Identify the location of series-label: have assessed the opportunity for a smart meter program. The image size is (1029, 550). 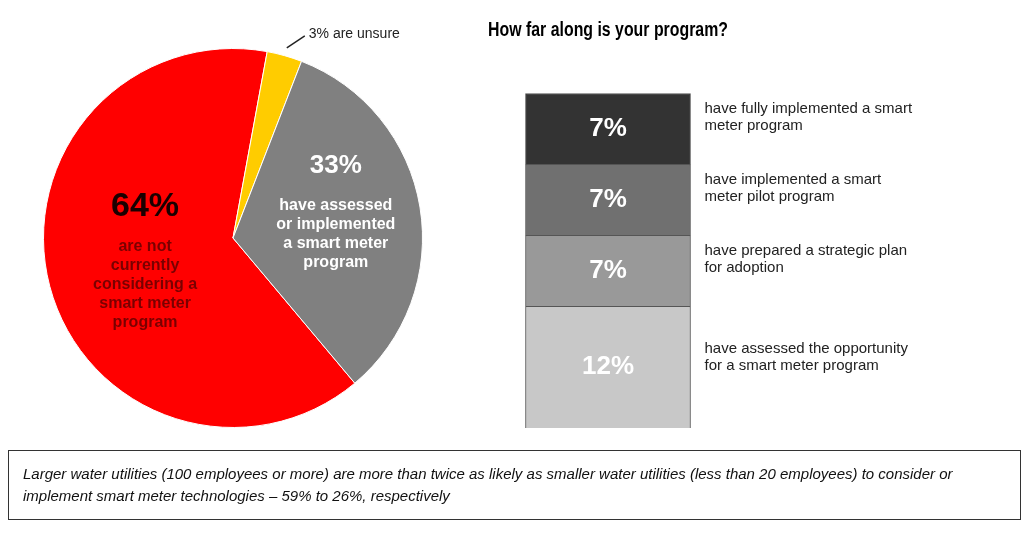
(806, 355).